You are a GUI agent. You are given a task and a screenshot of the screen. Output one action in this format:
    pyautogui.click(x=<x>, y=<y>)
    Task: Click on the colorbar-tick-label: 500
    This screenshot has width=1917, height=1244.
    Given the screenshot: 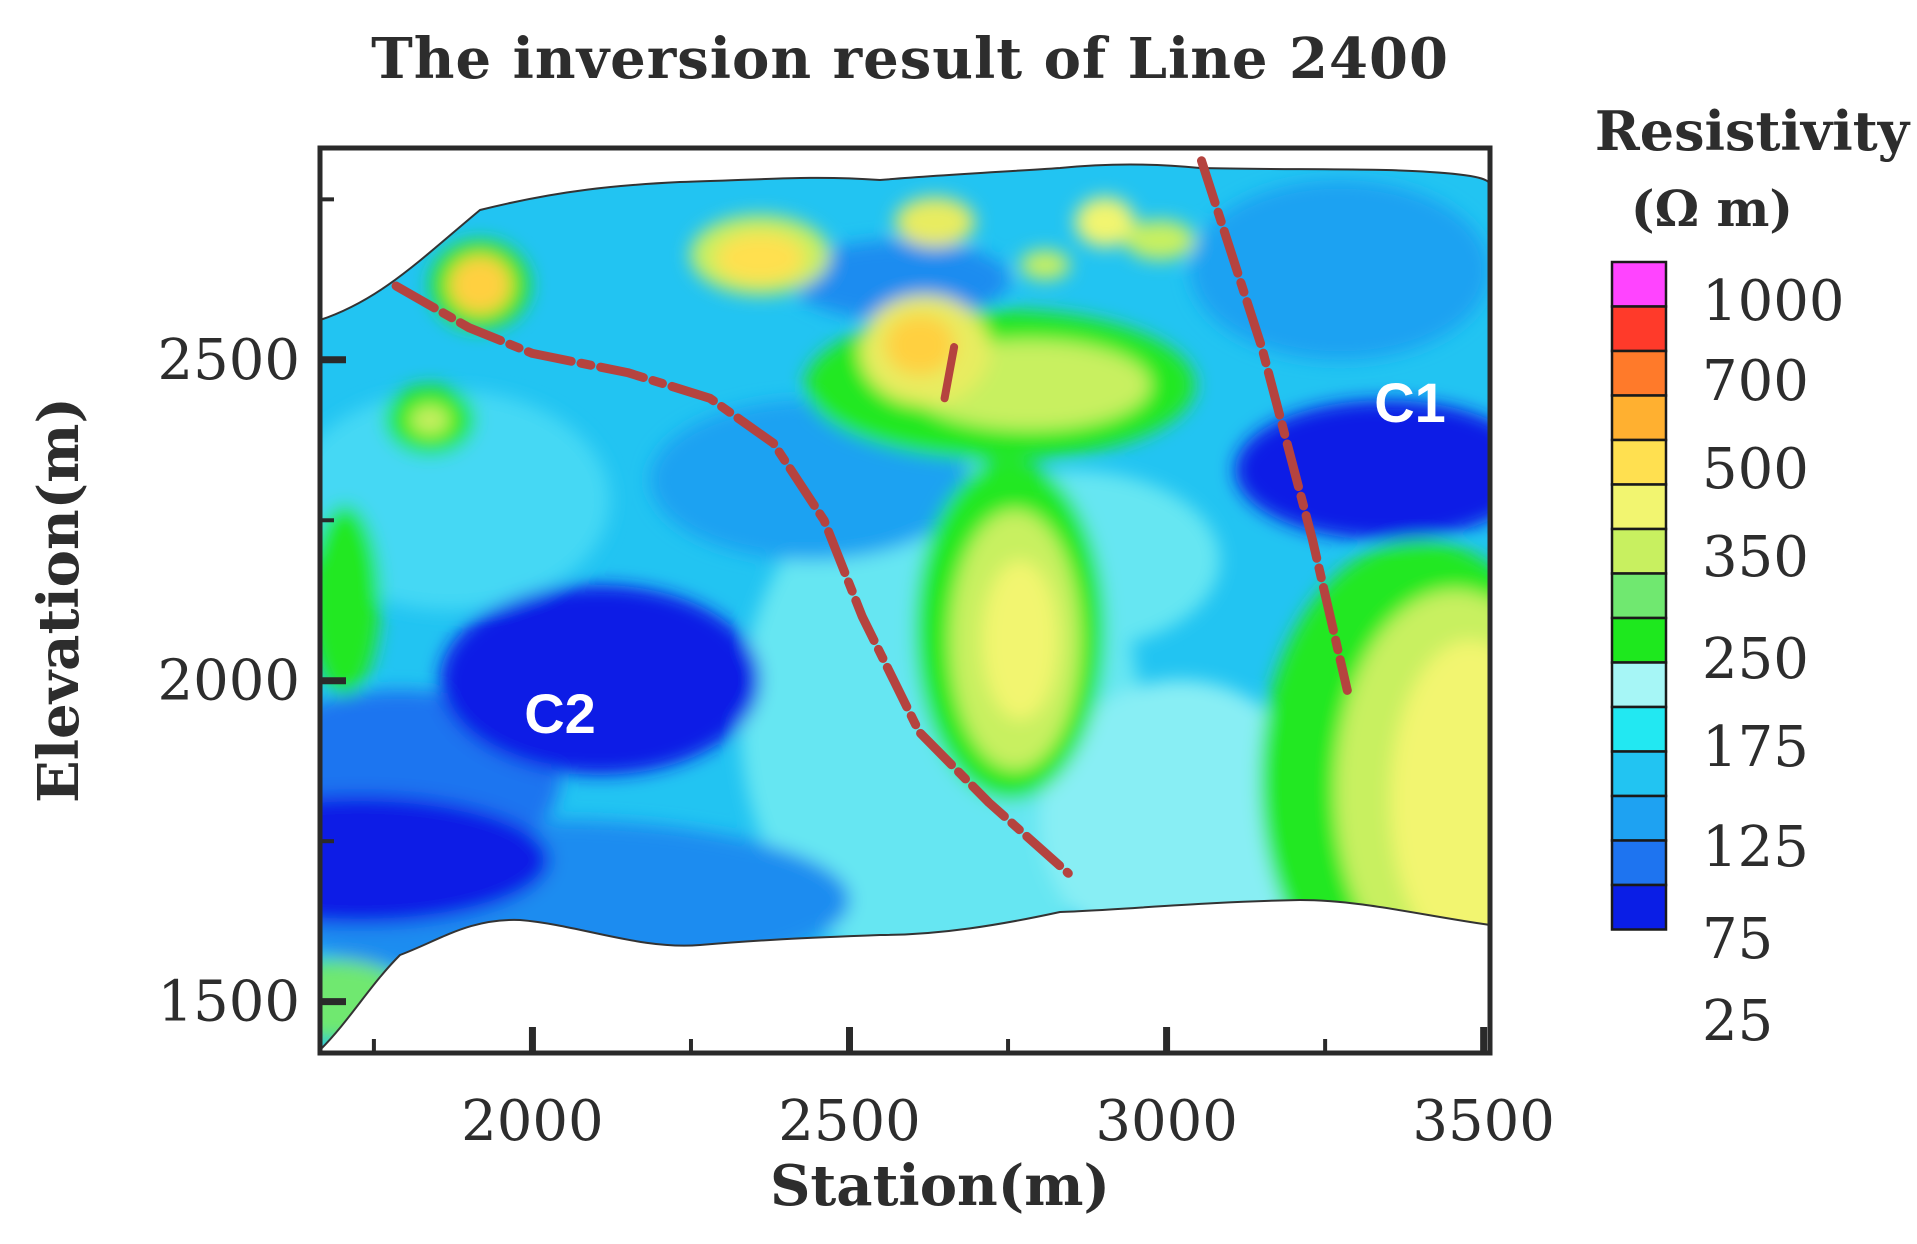 What is the action you would take?
    pyautogui.click(x=1755, y=469)
    